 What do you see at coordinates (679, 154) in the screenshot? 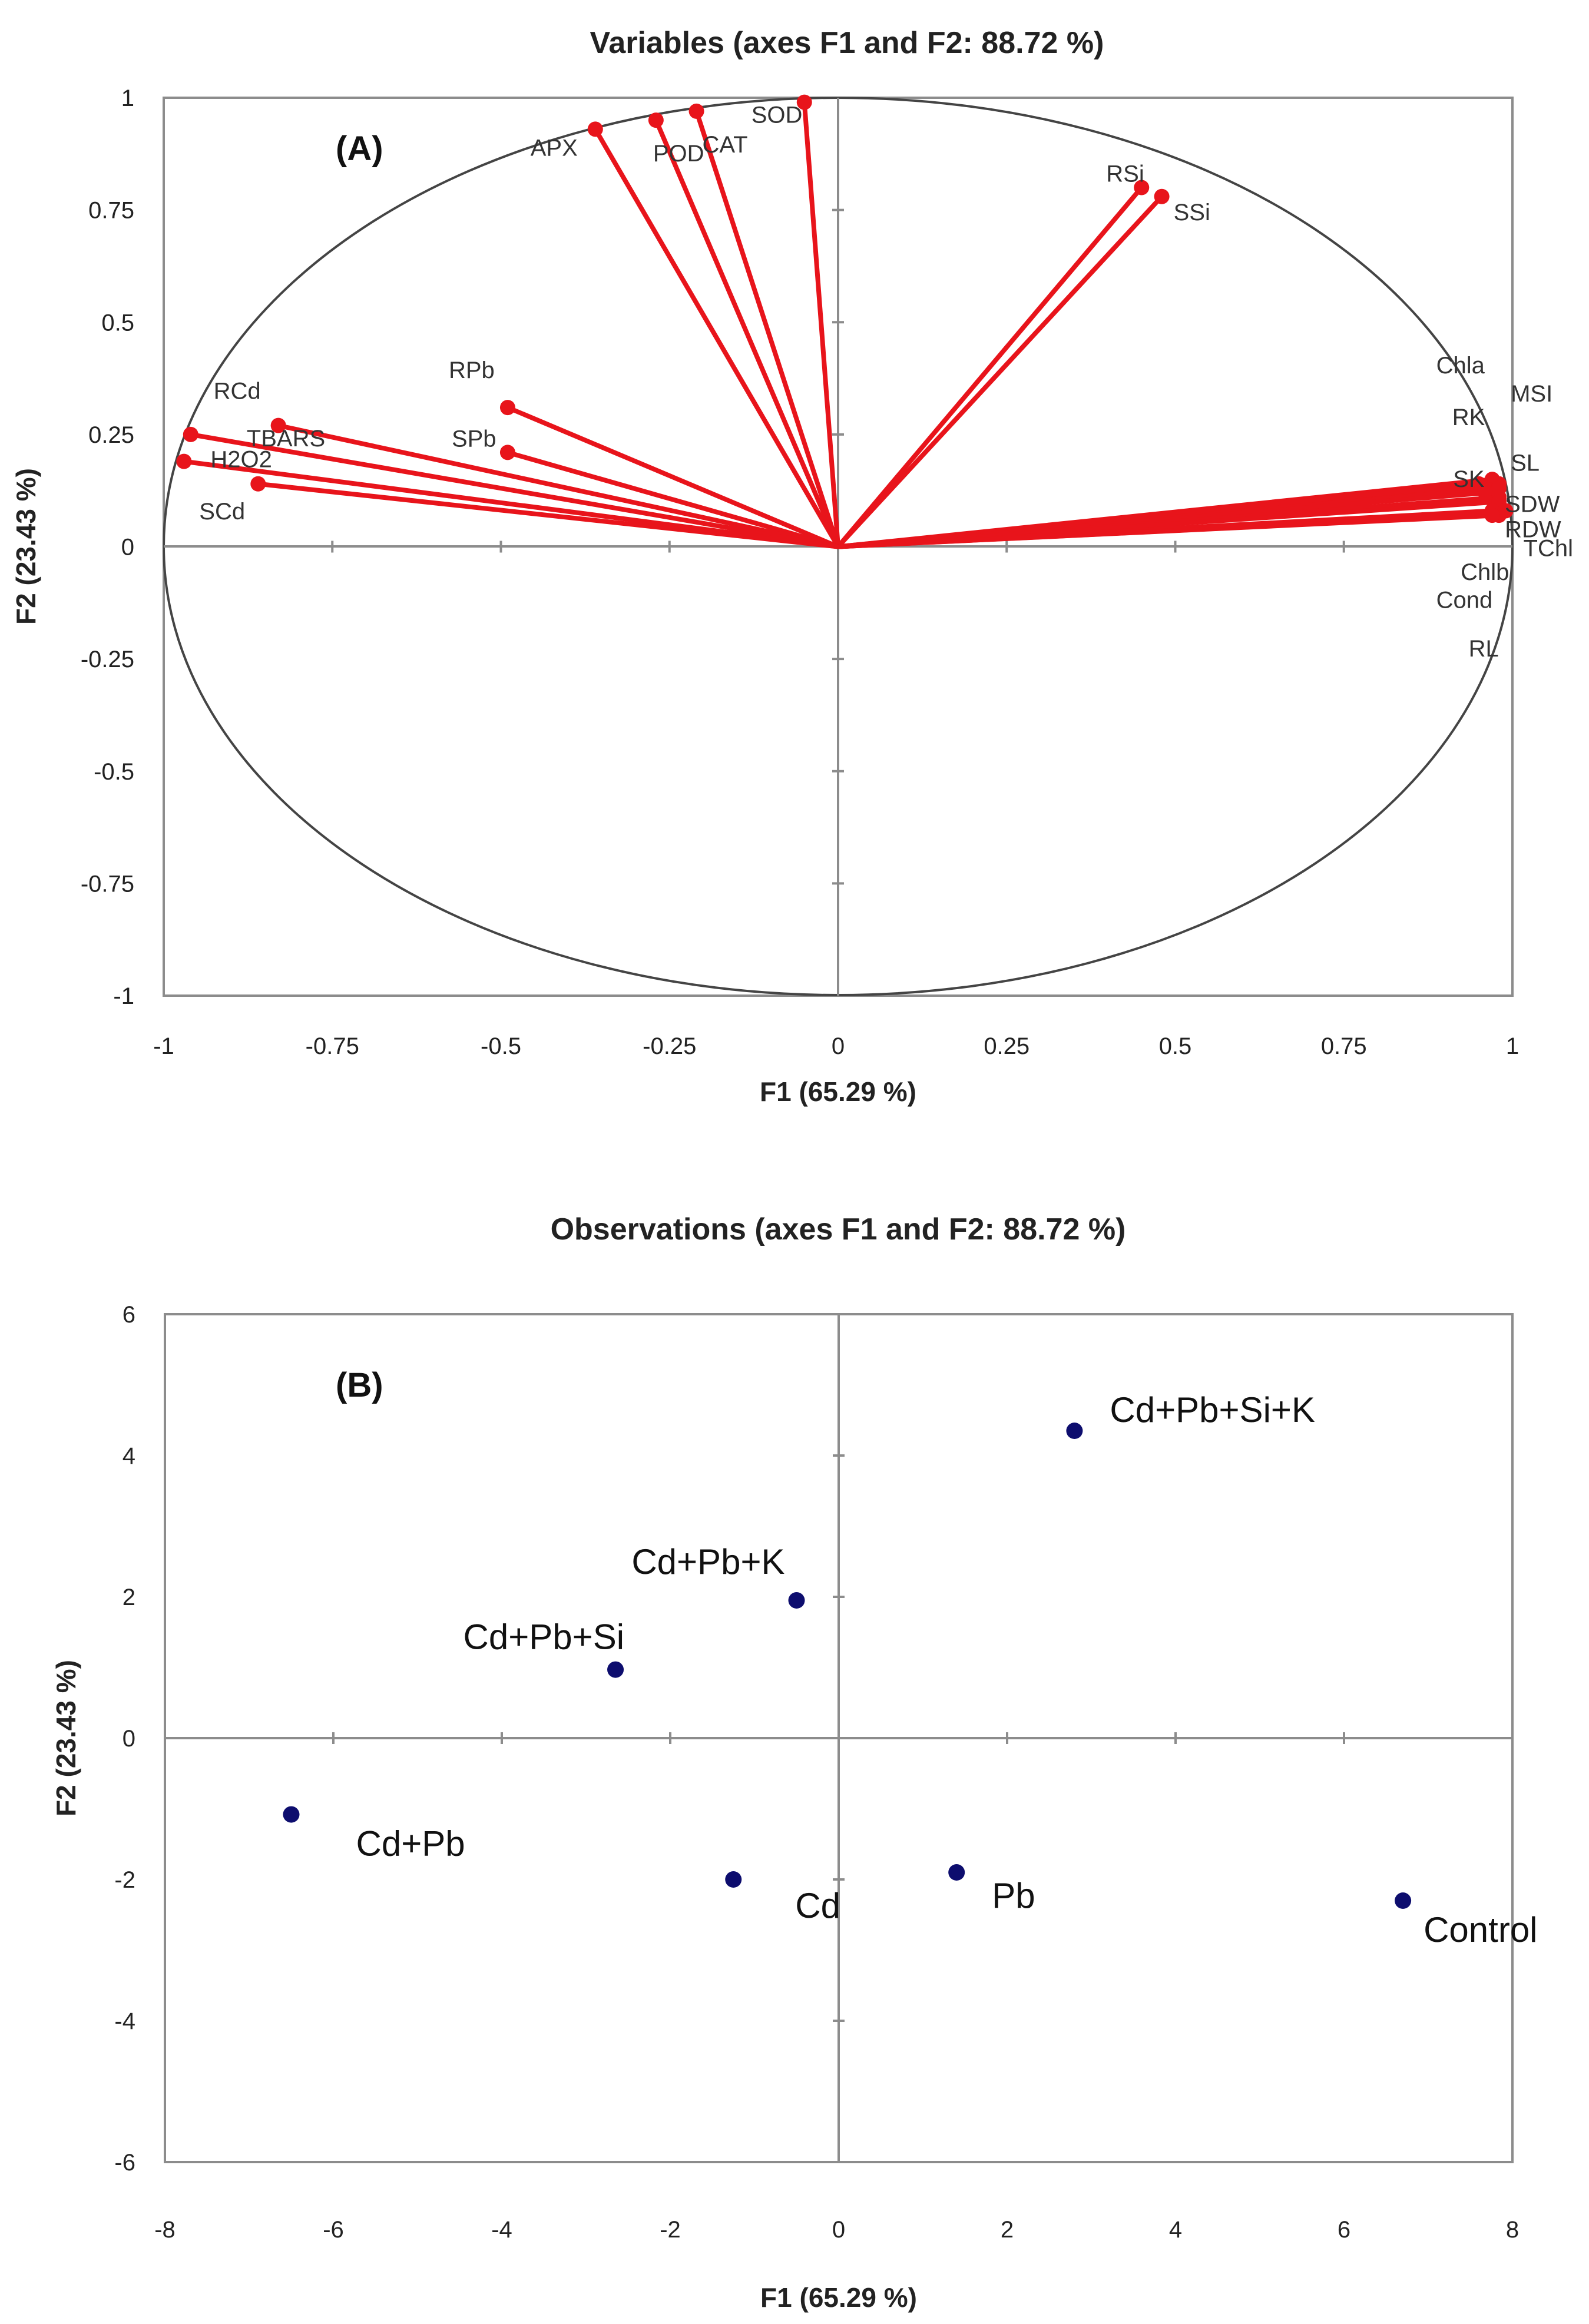
I see `variable-label-pod: POD` at bounding box center [679, 154].